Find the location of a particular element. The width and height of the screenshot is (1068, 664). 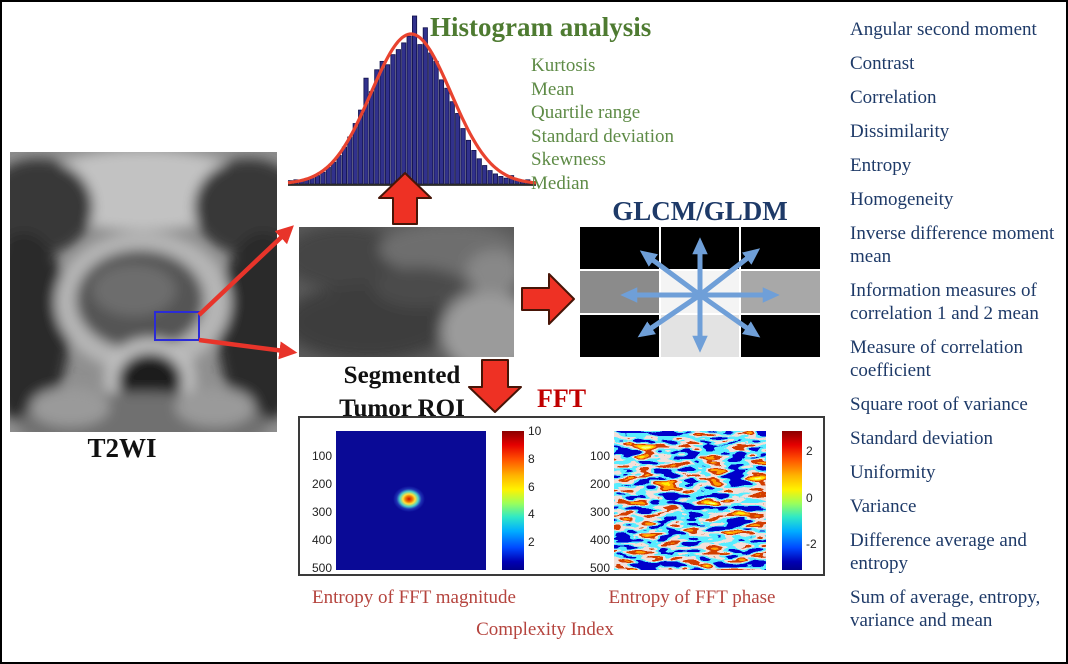

fft-phase-ytick: 100 is located at coordinates (599, 456).